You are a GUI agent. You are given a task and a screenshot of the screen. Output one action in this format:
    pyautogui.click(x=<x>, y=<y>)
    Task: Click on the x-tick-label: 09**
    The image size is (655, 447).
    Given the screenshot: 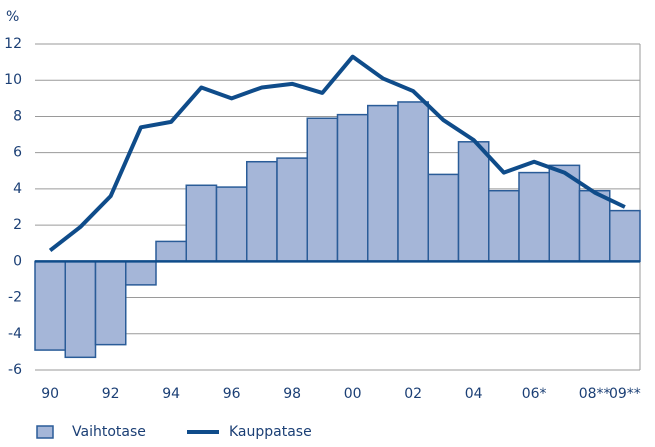 What is the action you would take?
    pyautogui.click(x=625, y=394)
    